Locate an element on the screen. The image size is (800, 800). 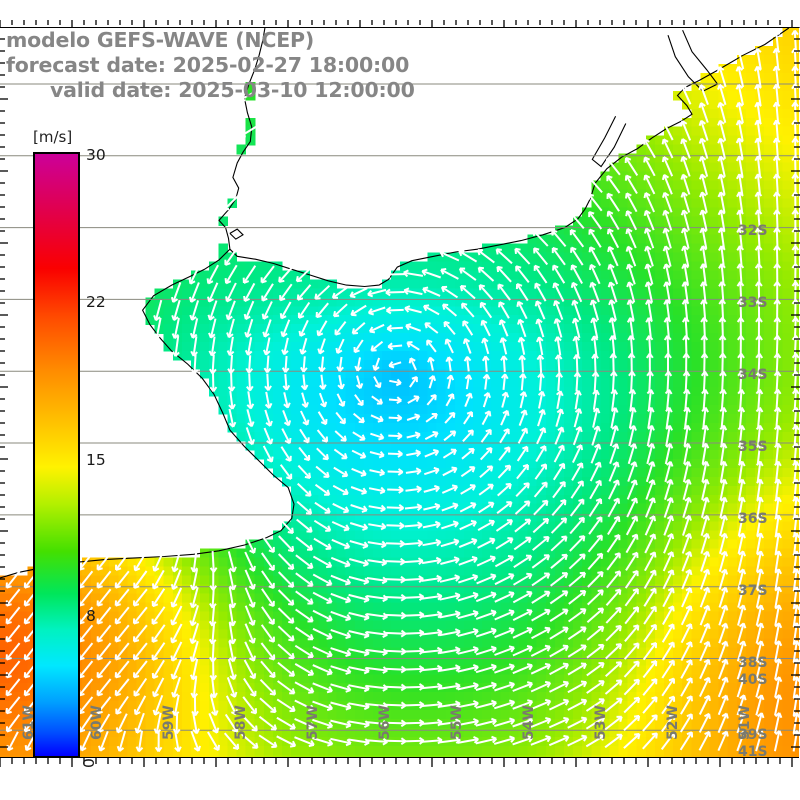
left-tick-ruler is located at coordinates (4, 392).